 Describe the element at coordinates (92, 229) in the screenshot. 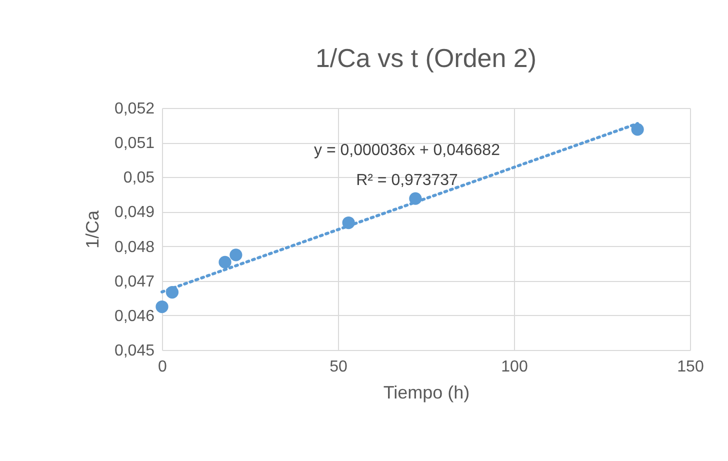

I see `y-axis-title: 1/Ca` at that location.